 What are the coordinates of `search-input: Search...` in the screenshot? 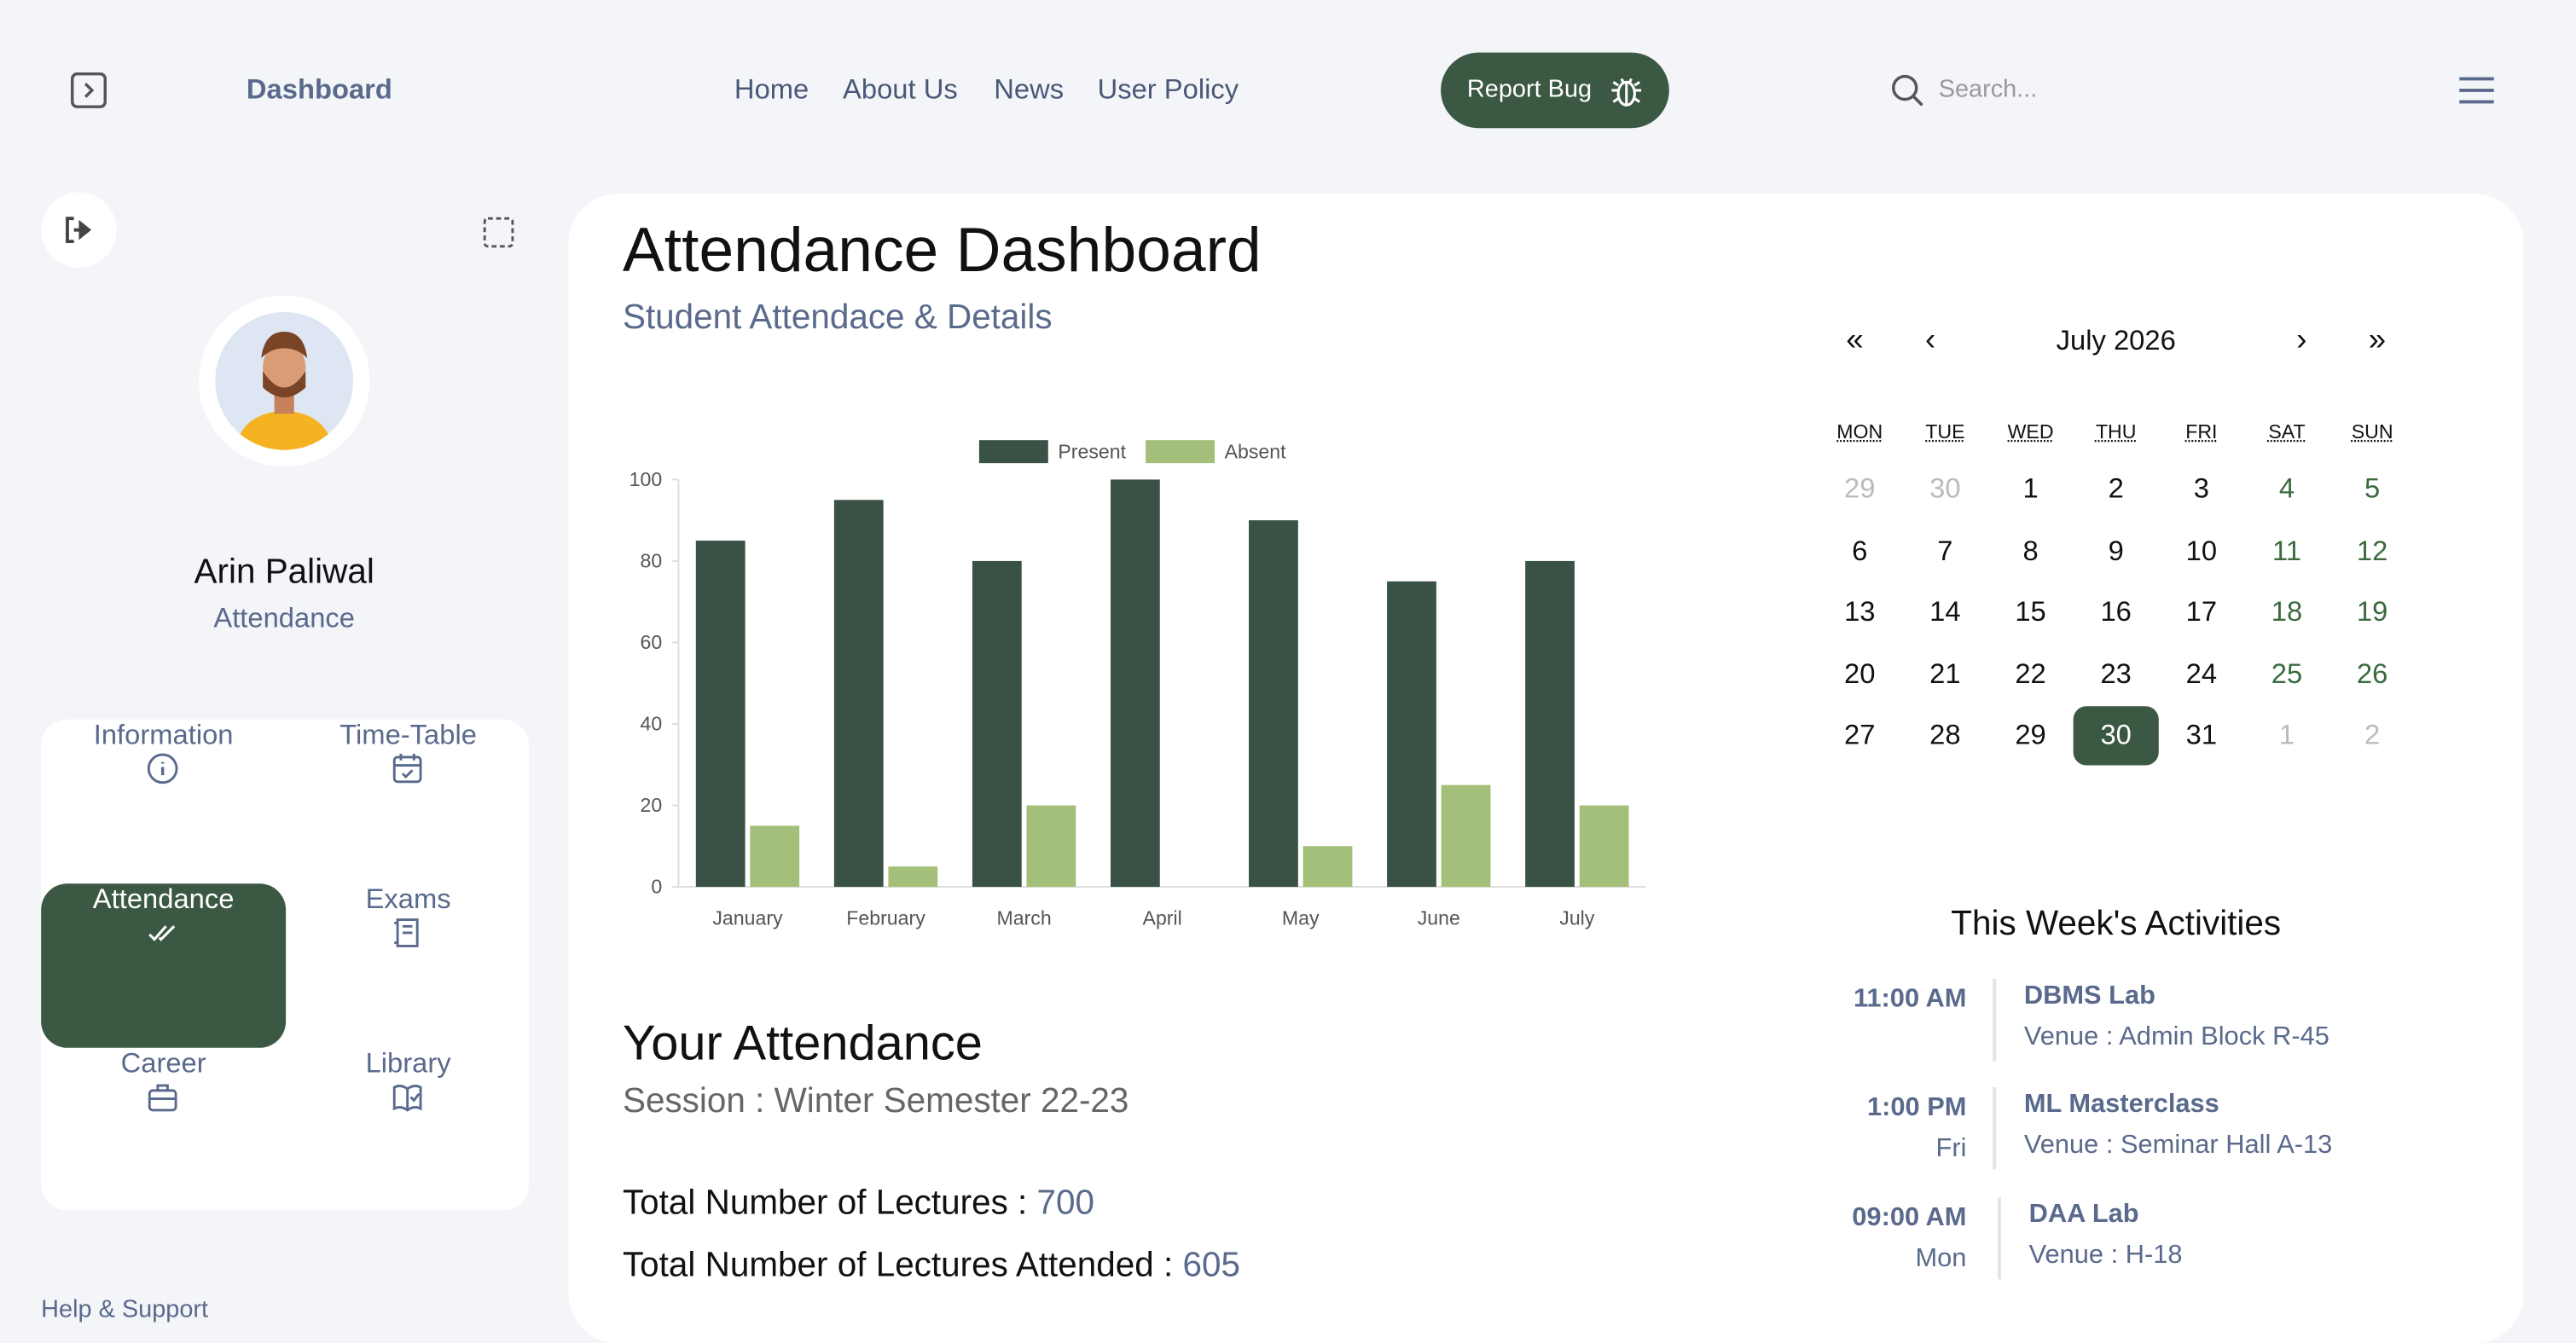 It's located at (1988, 90).